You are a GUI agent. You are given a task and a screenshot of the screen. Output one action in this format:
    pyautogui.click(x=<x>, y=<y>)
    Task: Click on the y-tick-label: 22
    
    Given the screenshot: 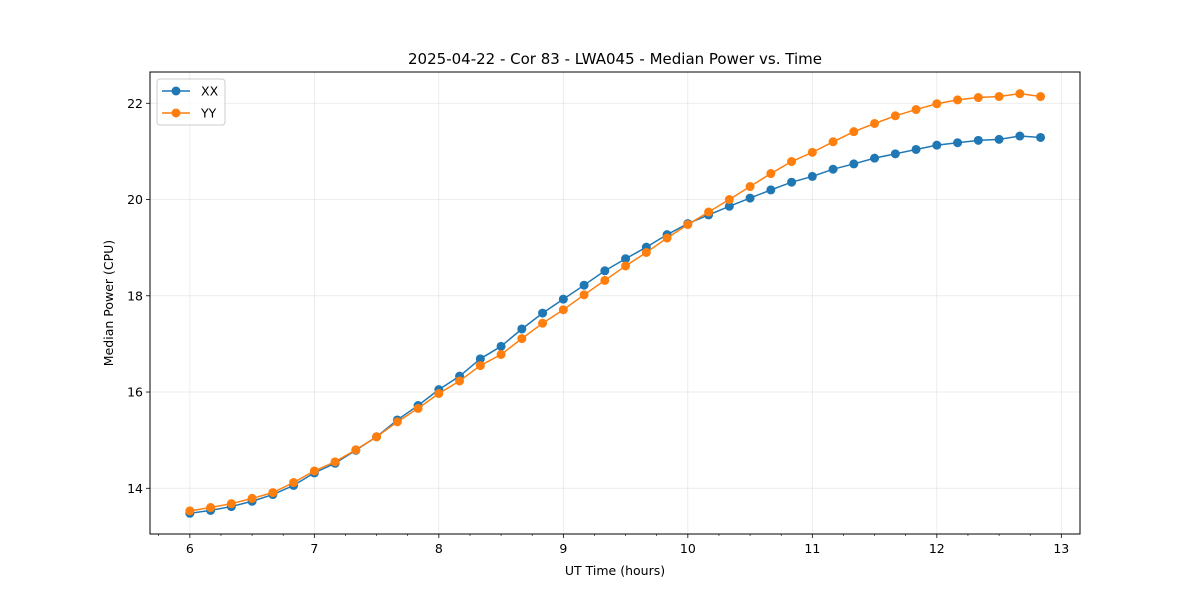 What is the action you would take?
    pyautogui.click(x=135, y=103)
    